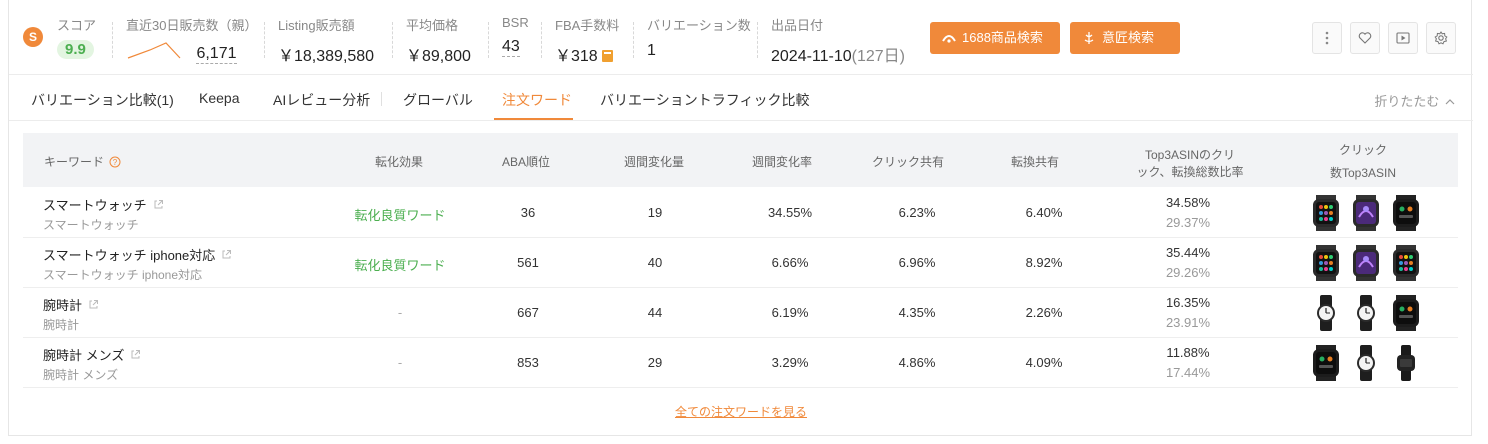 The height and width of the screenshot is (444, 1488). I want to click on score-badge: 9.9, so click(75, 49).